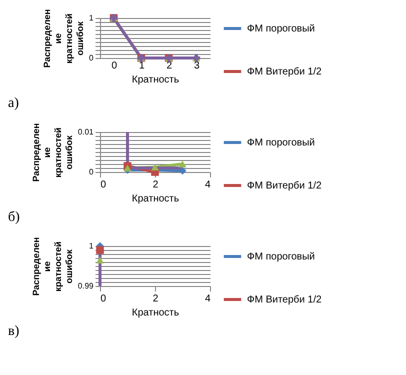 Image resolution: width=406 pixels, height=375 pixels. What do you see at coordinates (14, 331) in the screenshot?
I see `text: в)` at bounding box center [14, 331].